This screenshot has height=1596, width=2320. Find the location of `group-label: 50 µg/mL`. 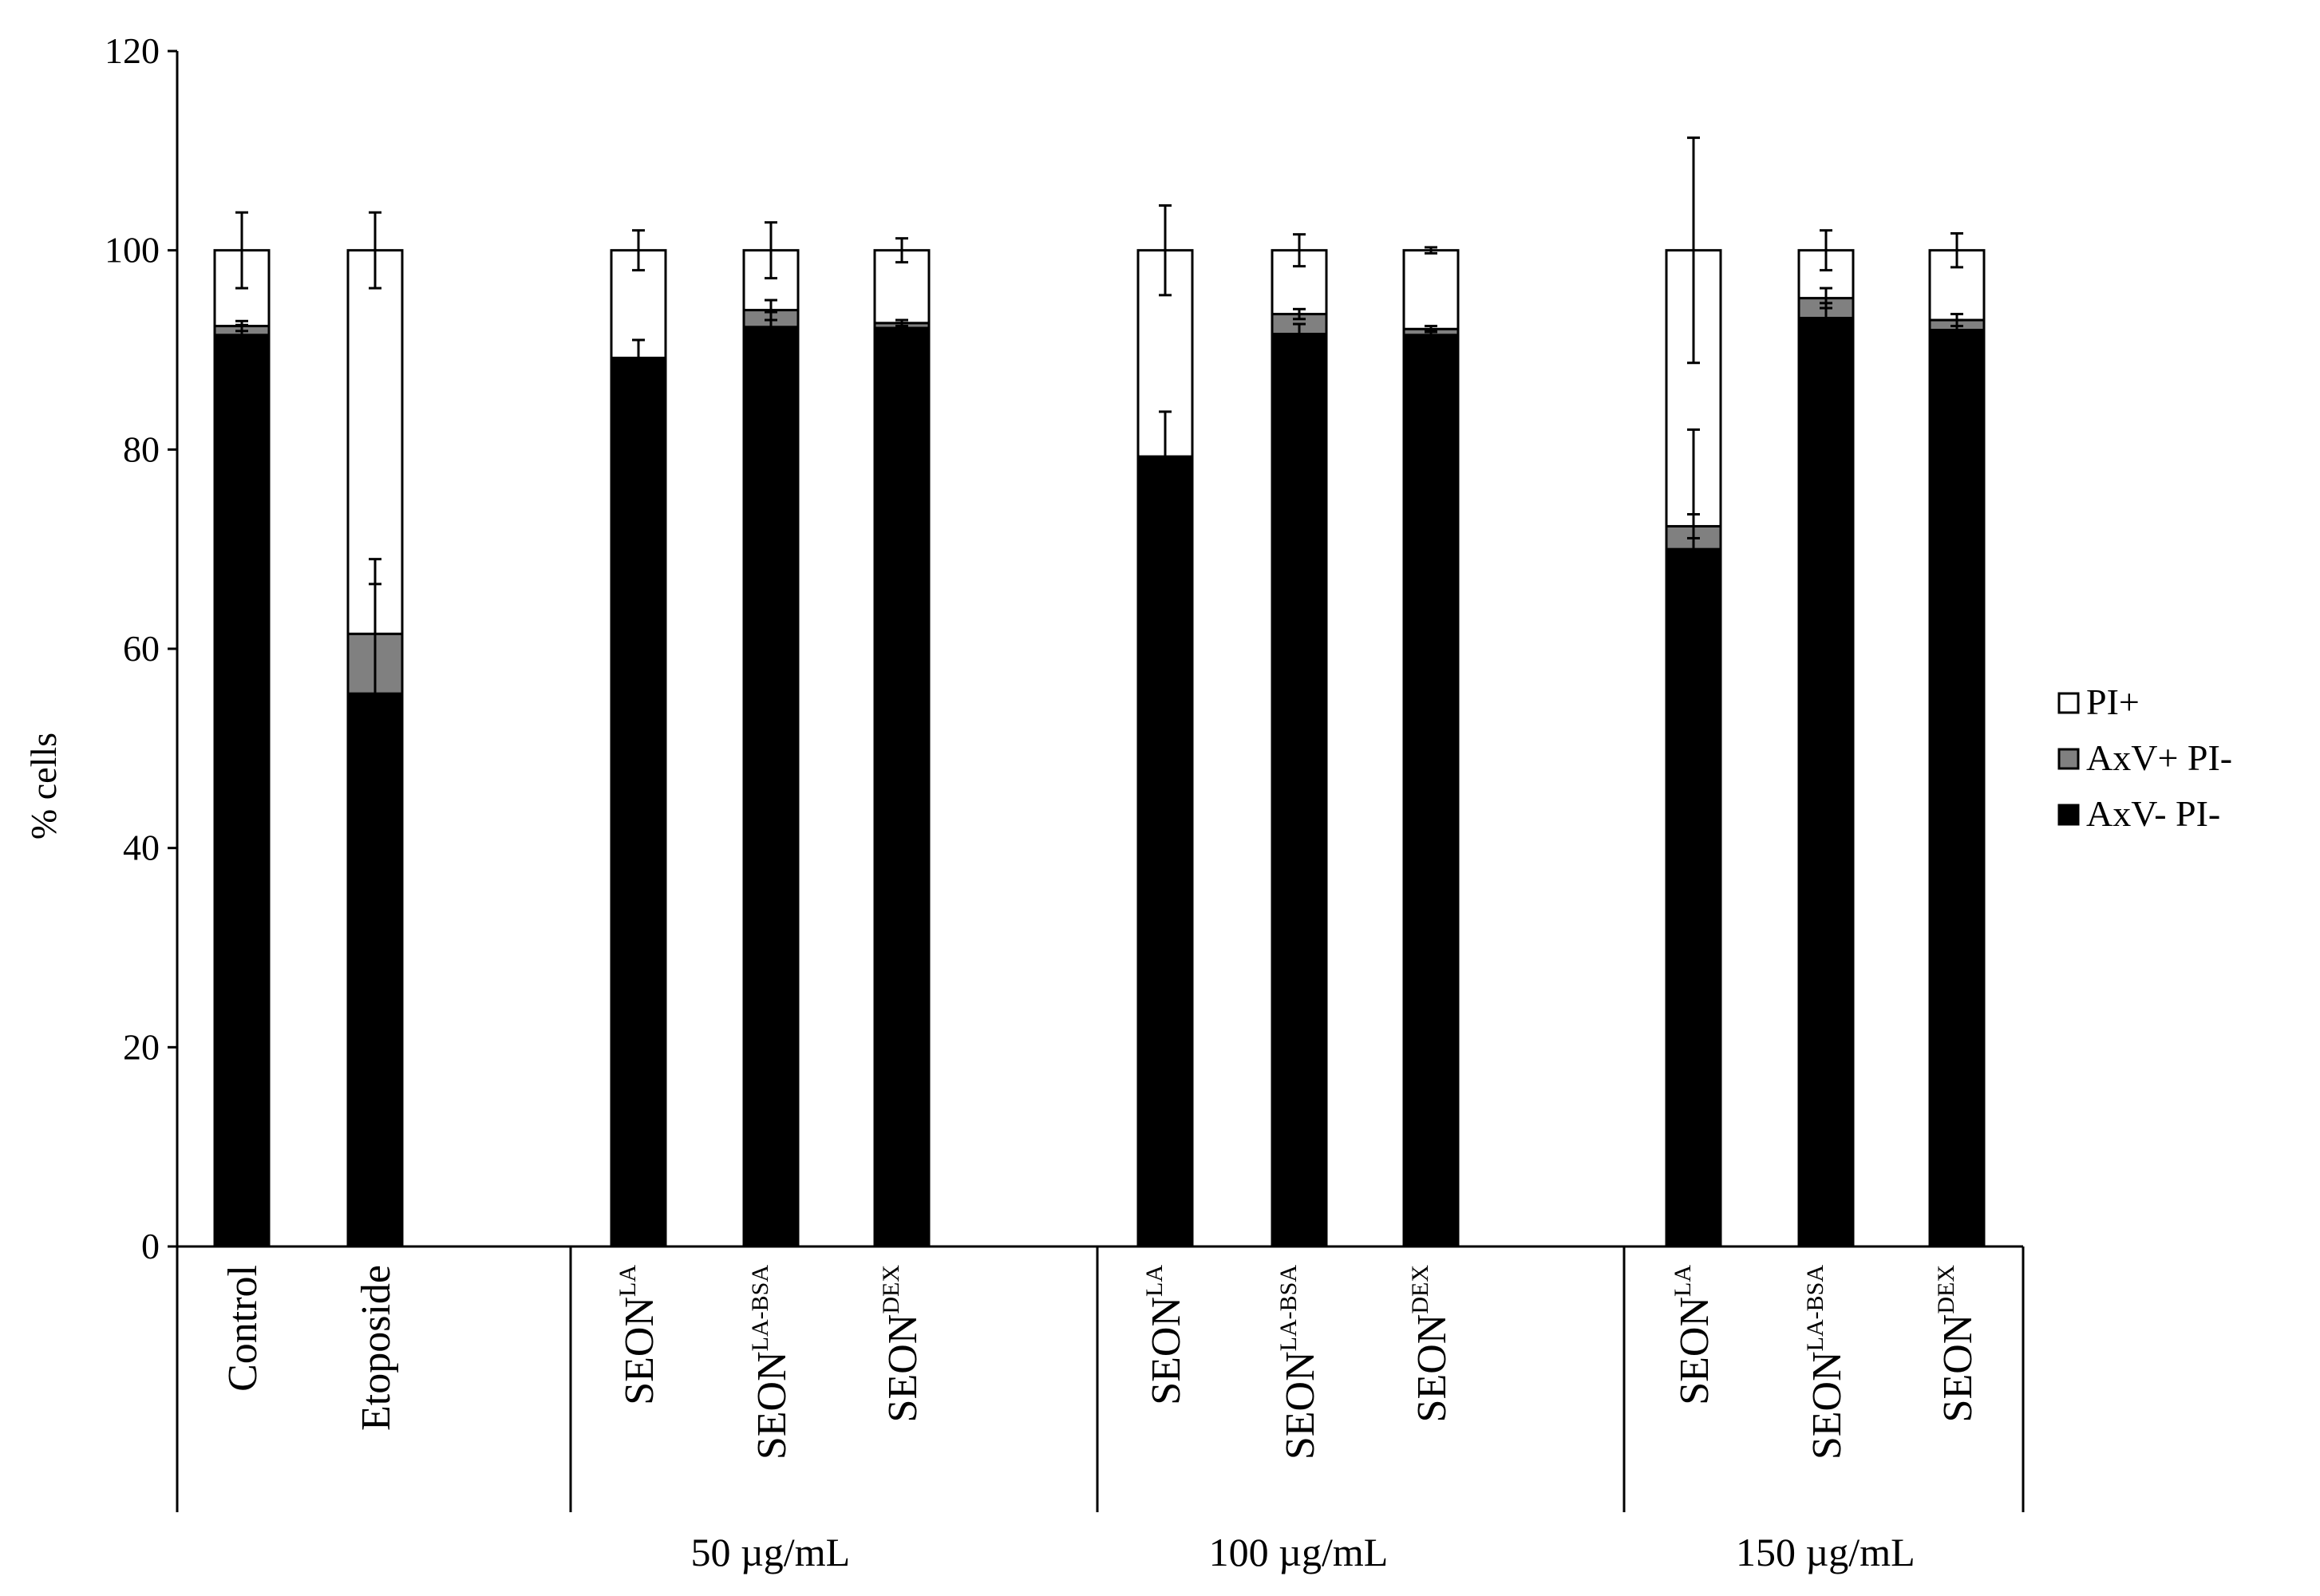

group-label: 50 µg/mL is located at coordinates (771, 1552).